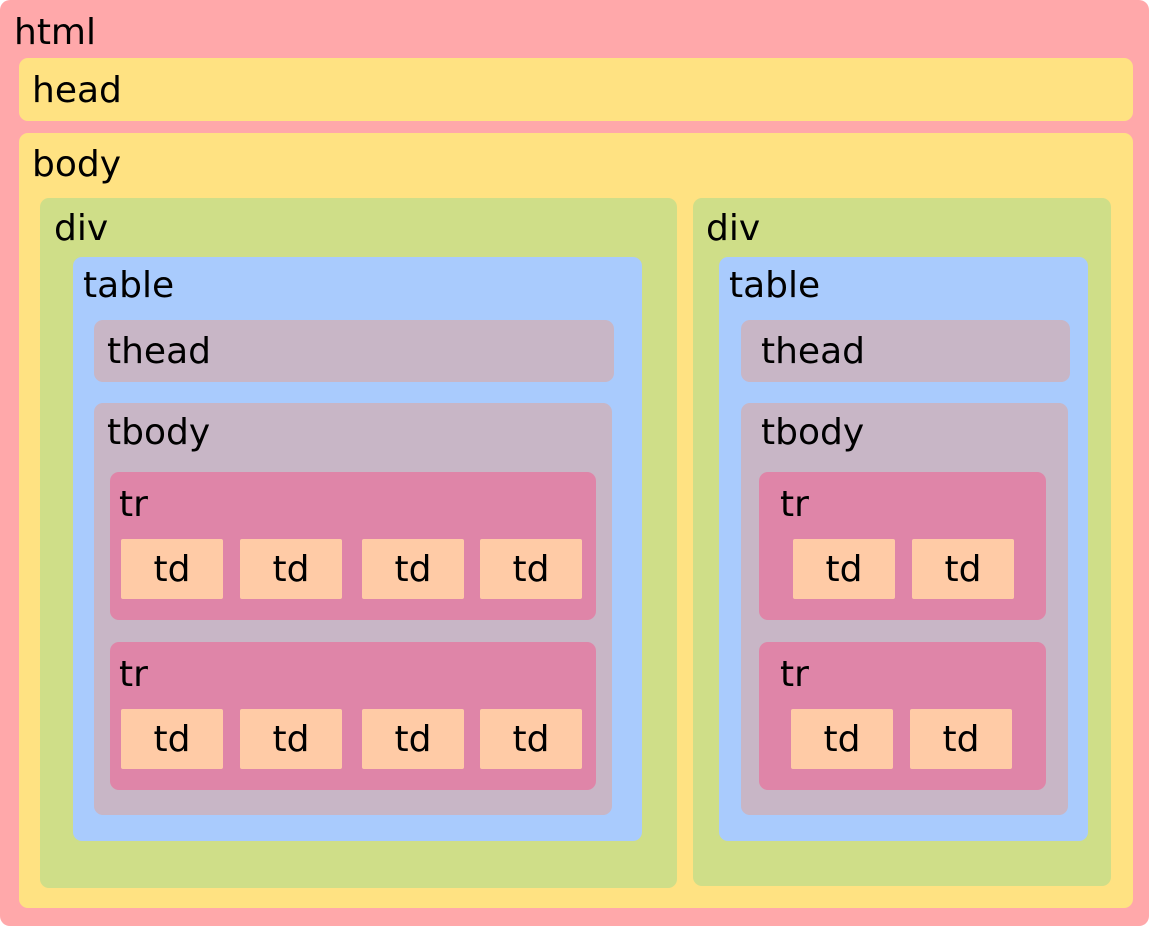 The height and width of the screenshot is (926, 1149). What do you see at coordinates (159, 432) in the screenshot?
I see `tbody-label-left: tbody` at bounding box center [159, 432].